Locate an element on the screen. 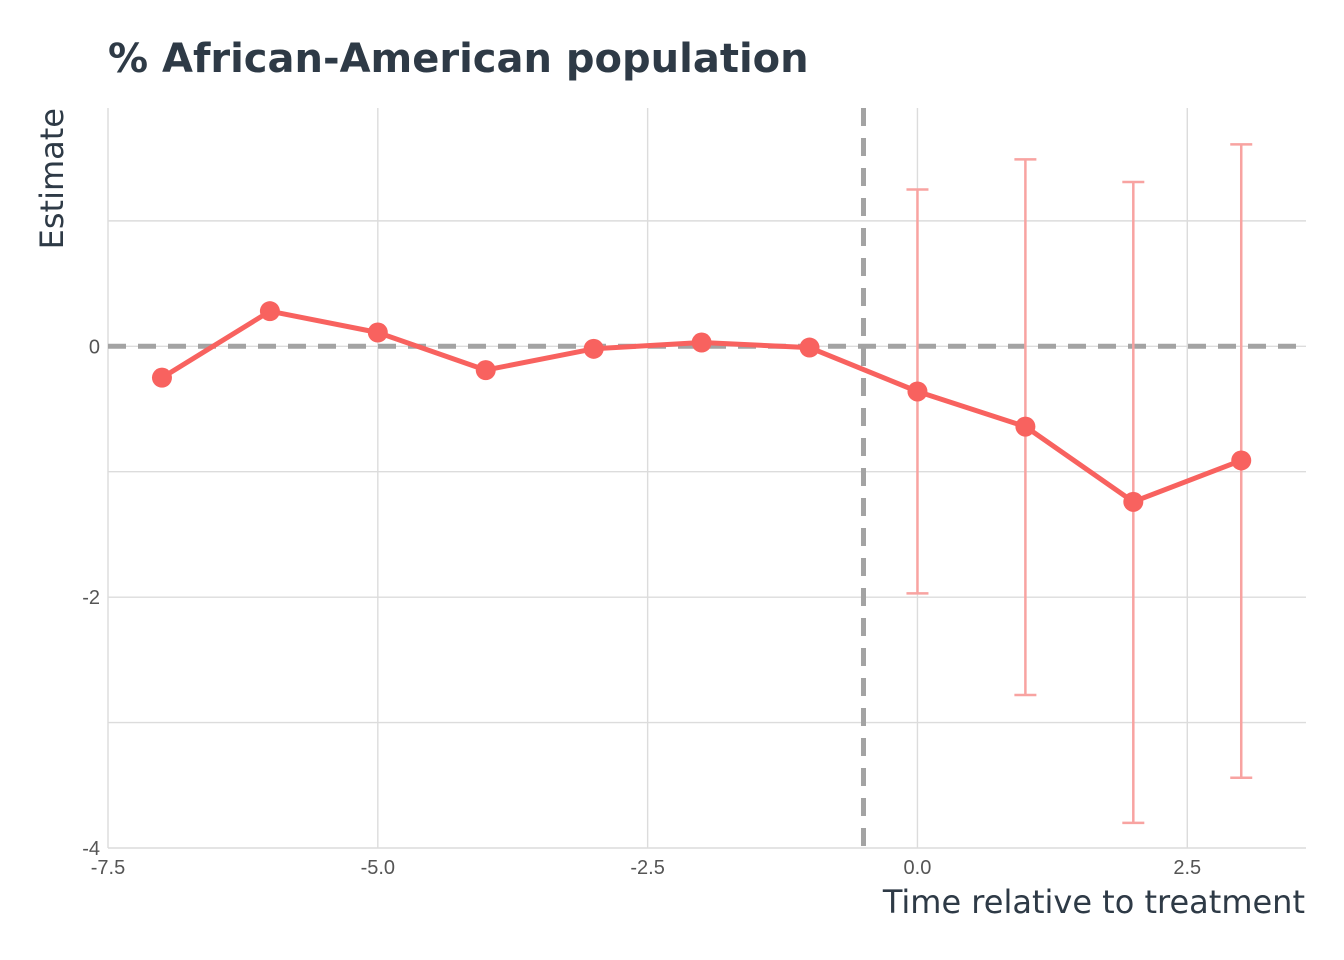  y-tick-label: -2 is located at coordinates (91, 598).